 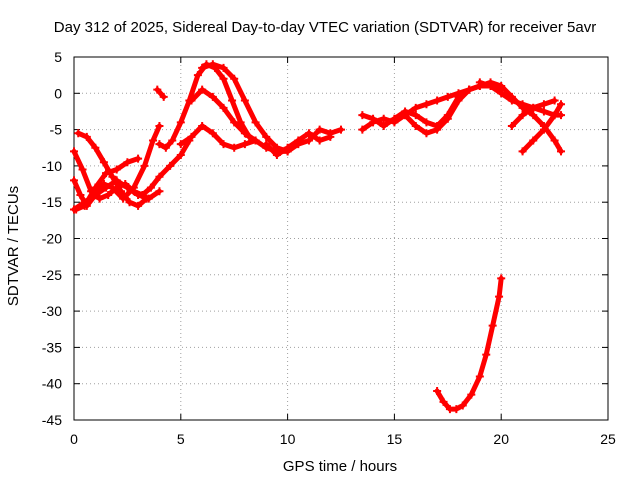 I want to click on y-tick-label: 5, so click(x=58, y=57).